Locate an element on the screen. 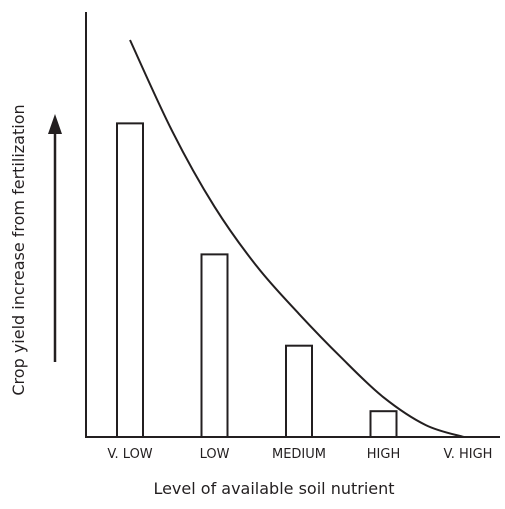 This screenshot has width=505, height=509. x-tick-label: V. LOW is located at coordinates (129, 454).